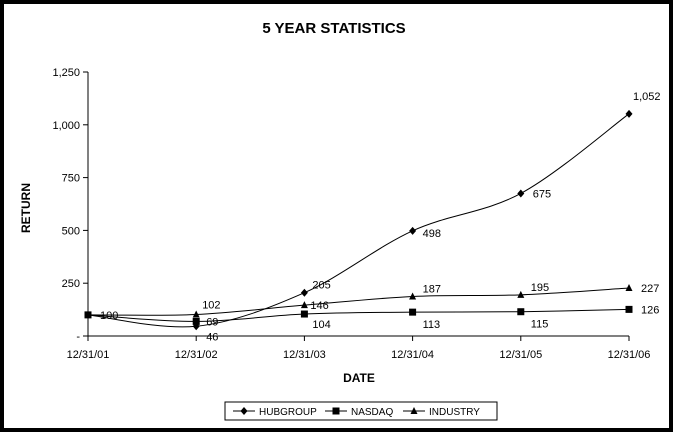 The width and height of the screenshot is (673, 432). I want to click on y-tick-label: -, so click(78, 337).